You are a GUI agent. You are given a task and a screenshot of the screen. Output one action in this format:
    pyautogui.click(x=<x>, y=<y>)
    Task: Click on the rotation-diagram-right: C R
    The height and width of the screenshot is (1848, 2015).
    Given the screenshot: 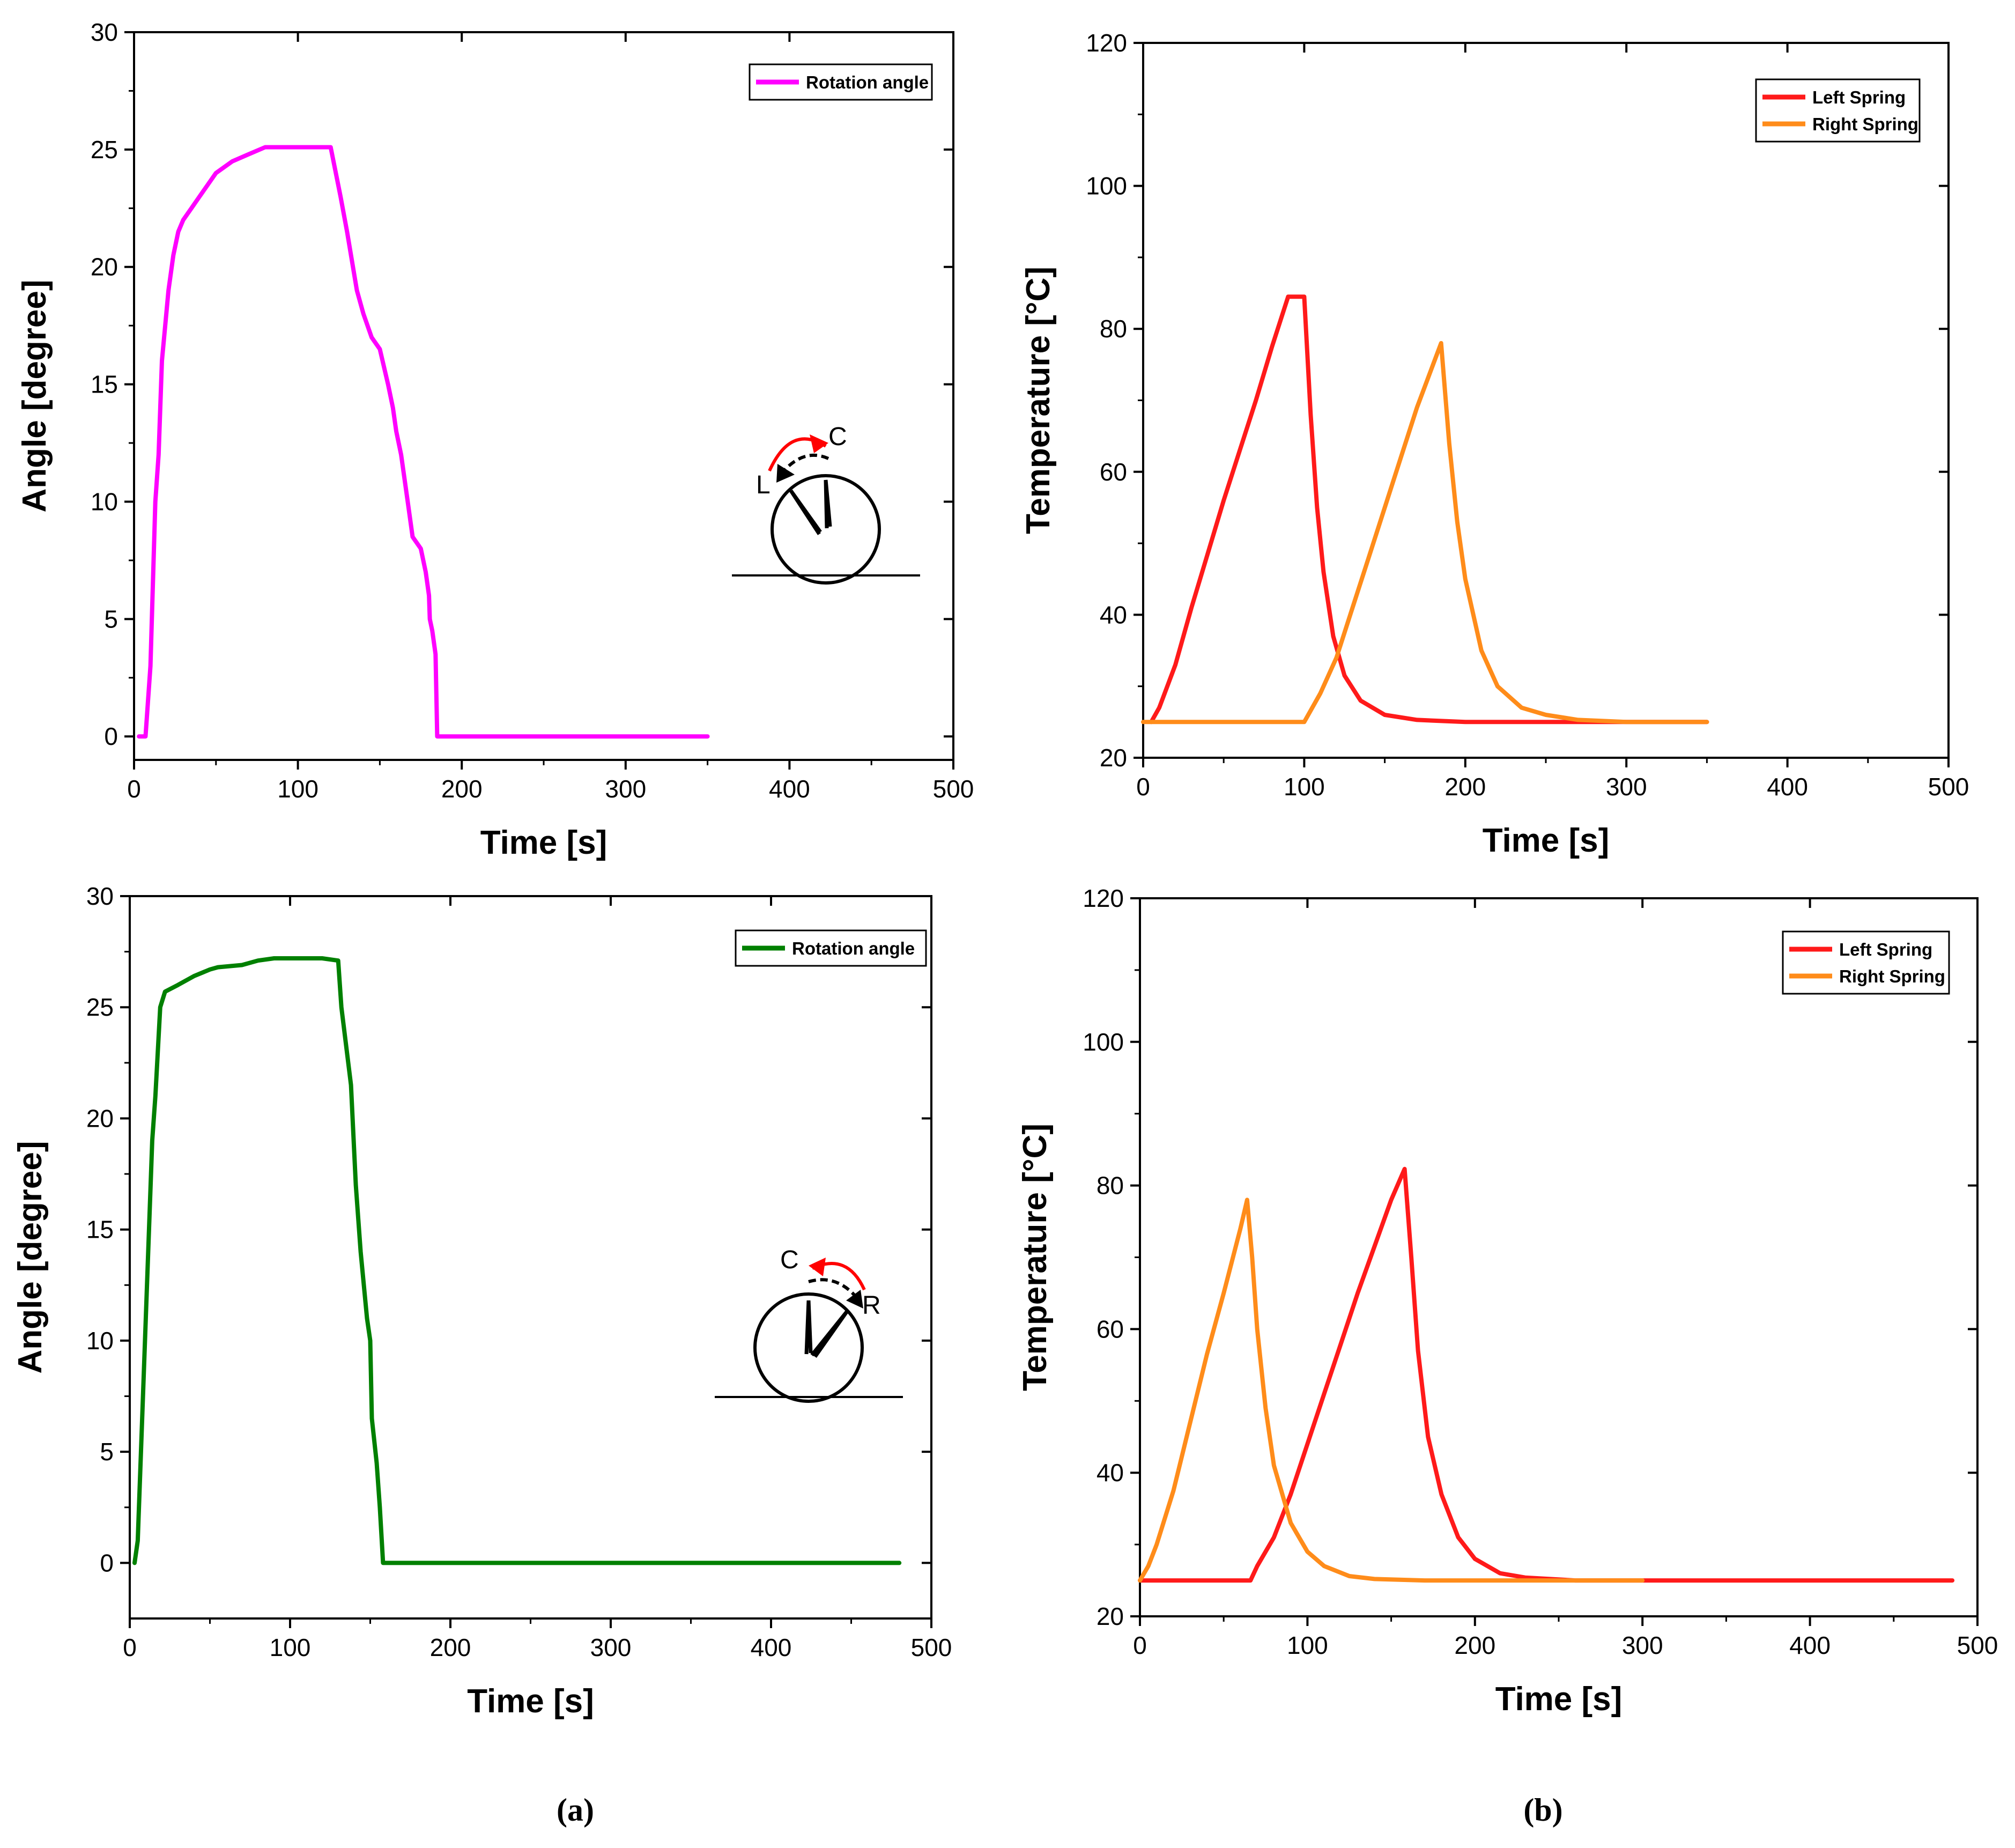 What is the action you would take?
    pyautogui.click(x=809, y=1324)
    